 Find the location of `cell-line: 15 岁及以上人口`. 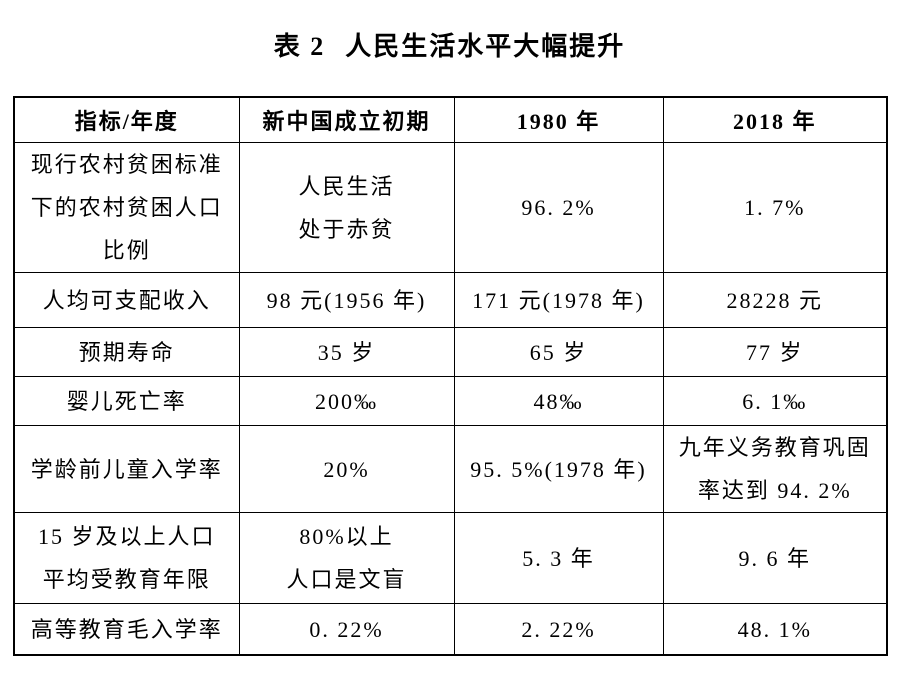

cell-line: 15 岁及以上人口 is located at coordinates (126, 536).